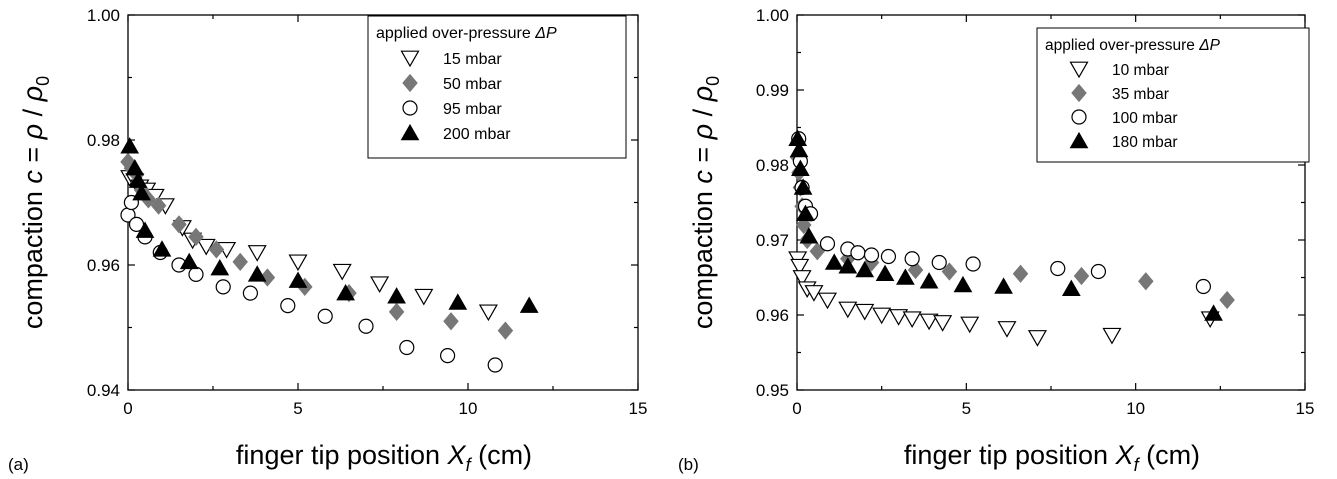 Image resolution: width=1337 pixels, height=479 pixels. What do you see at coordinates (103, 390) in the screenshot?
I see `y-tick-label: 0.94` at bounding box center [103, 390].